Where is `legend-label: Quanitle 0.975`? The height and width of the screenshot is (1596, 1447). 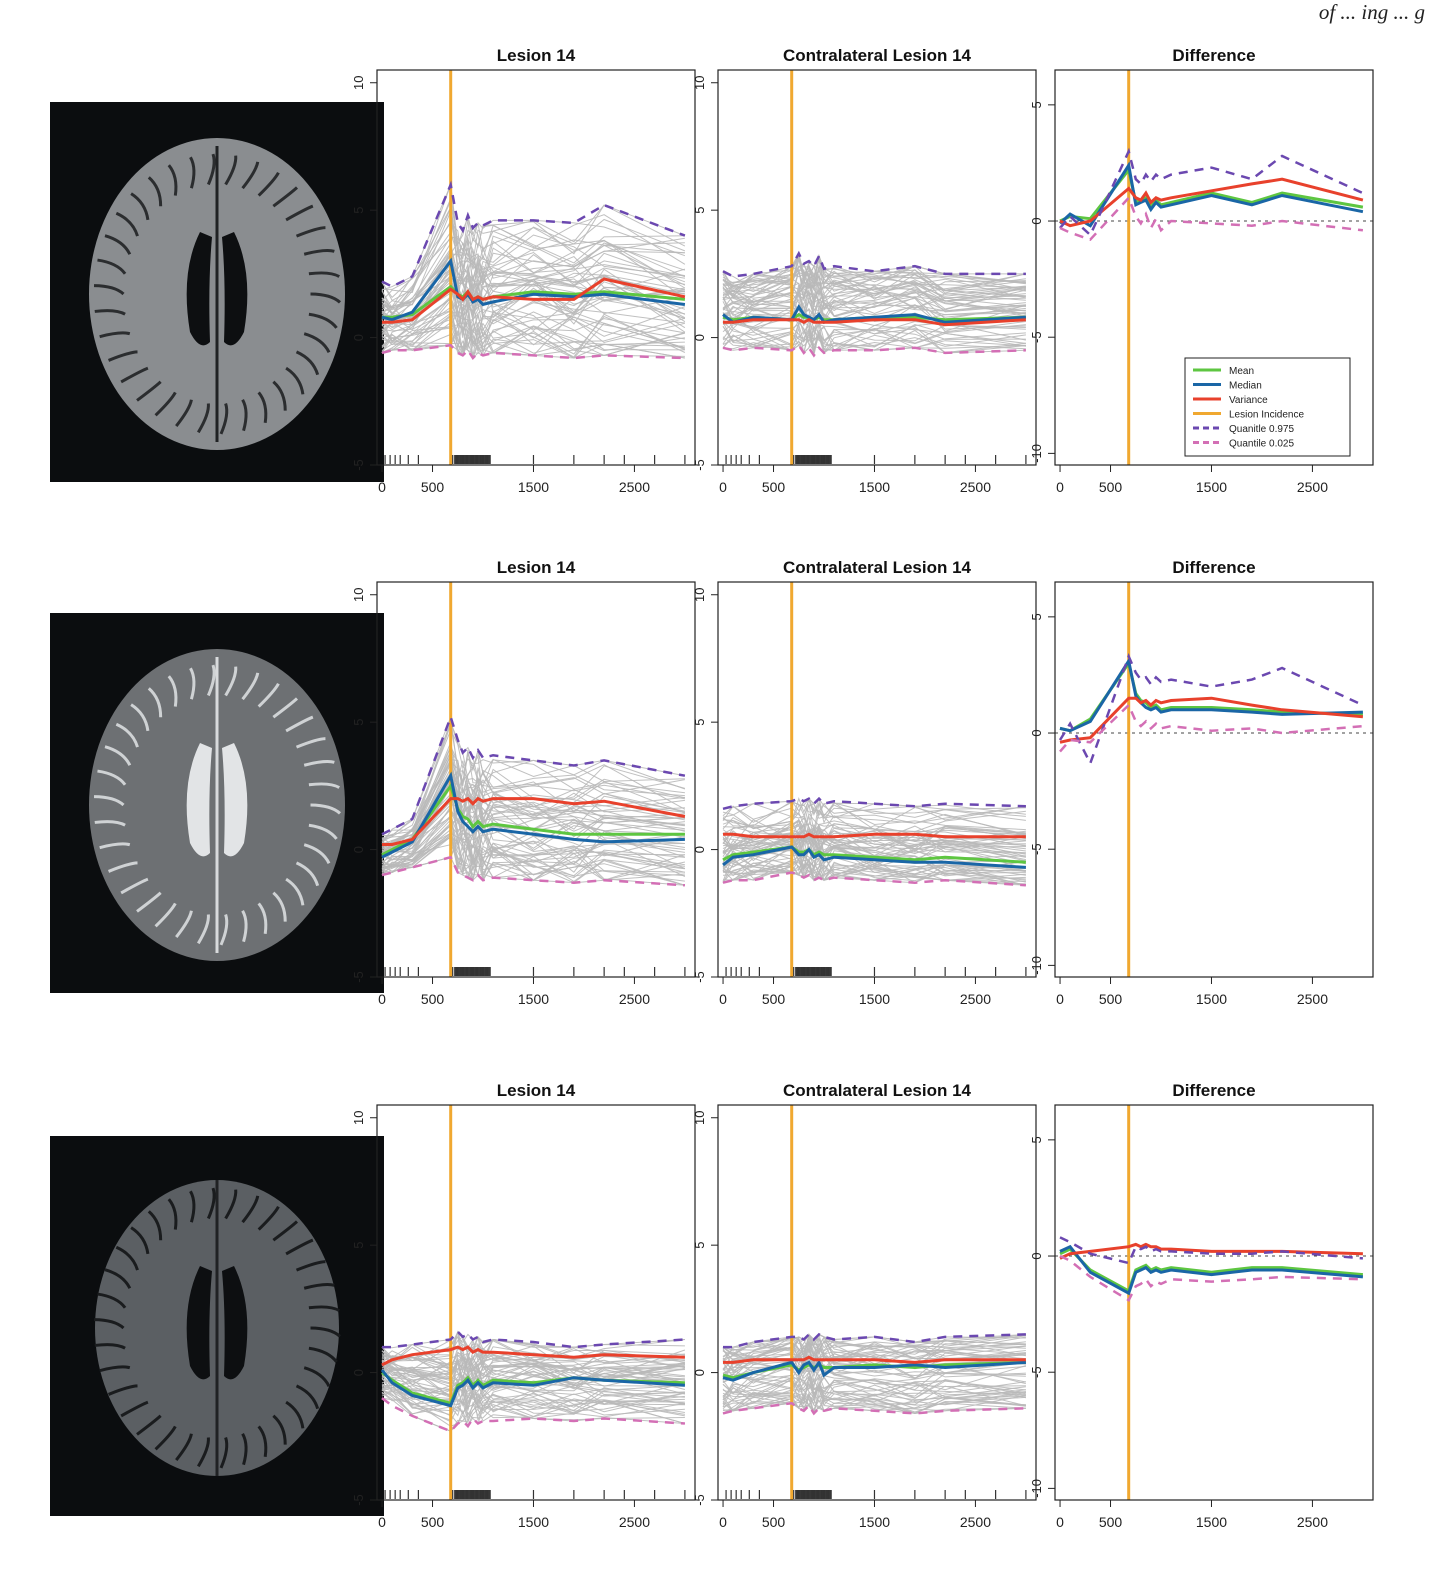 legend-label: Quanitle 0.975 is located at coordinates (1261, 429).